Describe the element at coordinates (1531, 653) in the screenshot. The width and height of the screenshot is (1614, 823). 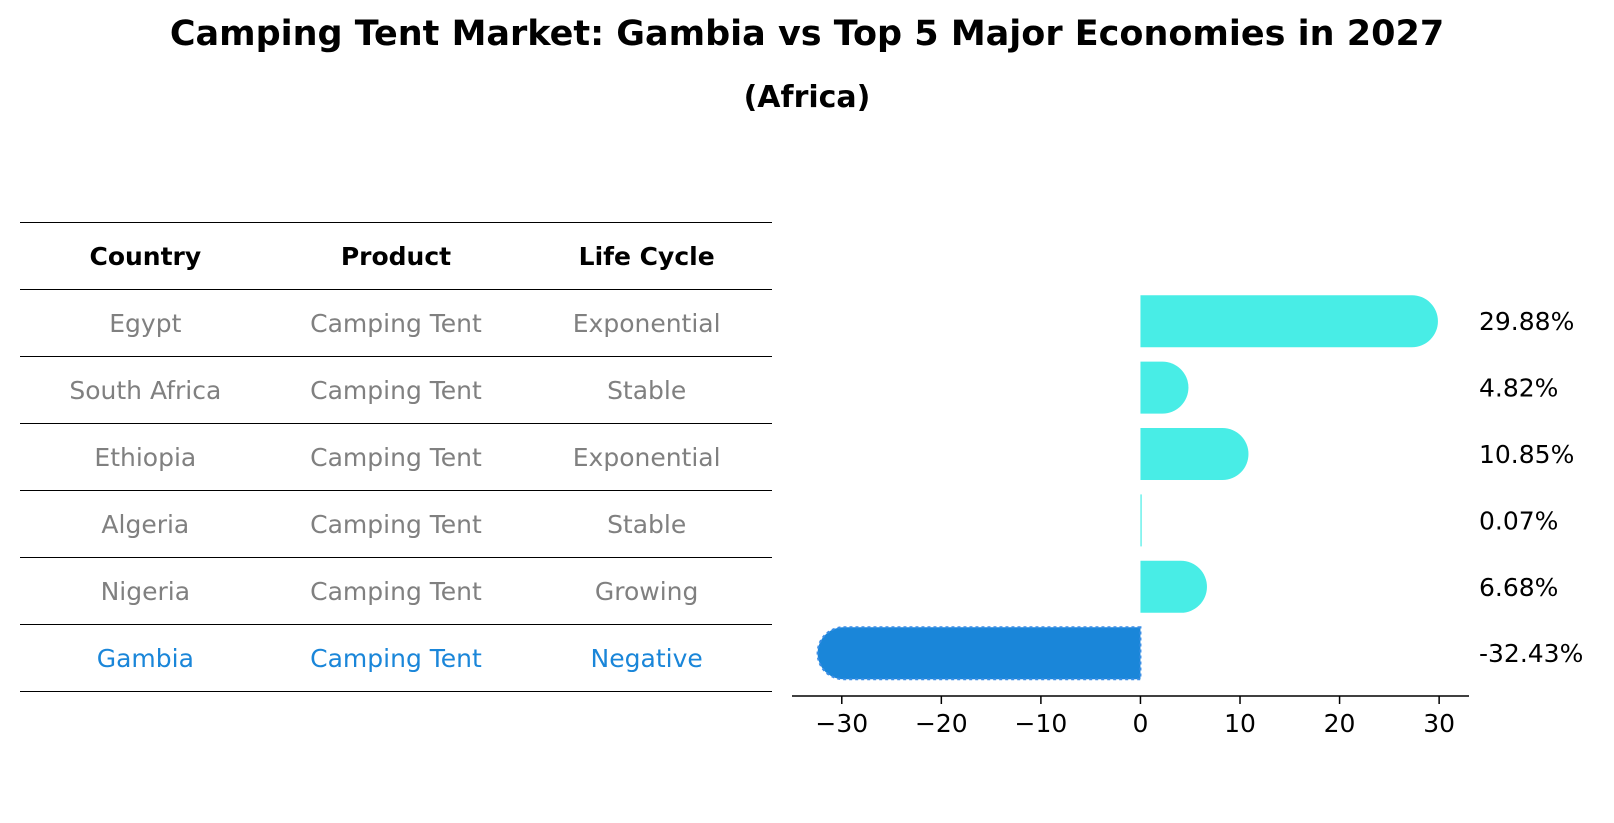
I see `data-label: -32.43%` at that location.